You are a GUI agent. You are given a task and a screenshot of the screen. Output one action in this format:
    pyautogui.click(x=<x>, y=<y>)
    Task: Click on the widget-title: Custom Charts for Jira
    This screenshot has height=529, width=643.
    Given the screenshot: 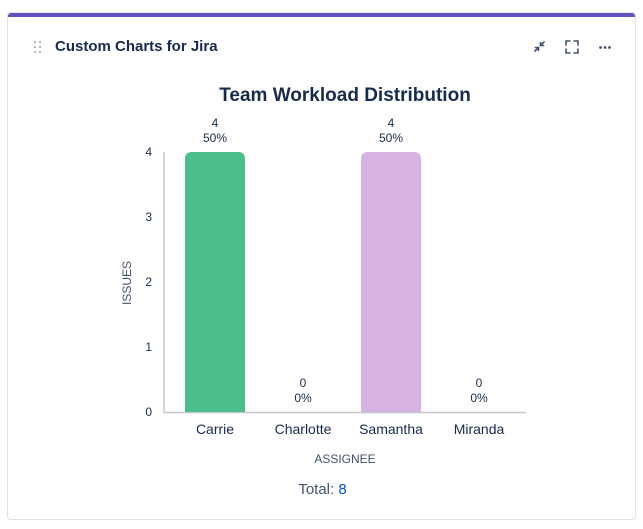 What is the action you would take?
    pyautogui.click(x=136, y=46)
    